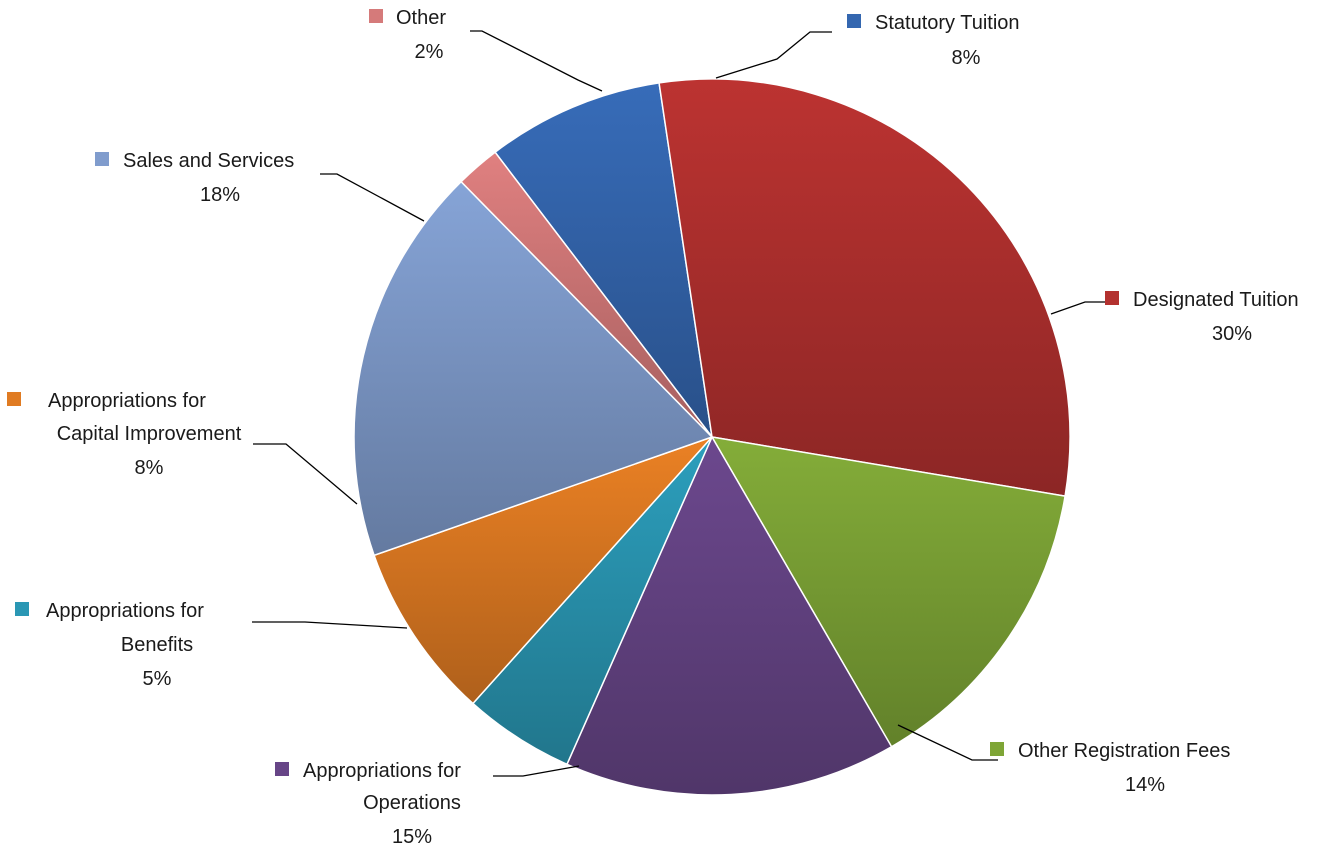  What do you see at coordinates (947, 23) in the screenshot?
I see `slice-label: Statutory Tuition` at bounding box center [947, 23].